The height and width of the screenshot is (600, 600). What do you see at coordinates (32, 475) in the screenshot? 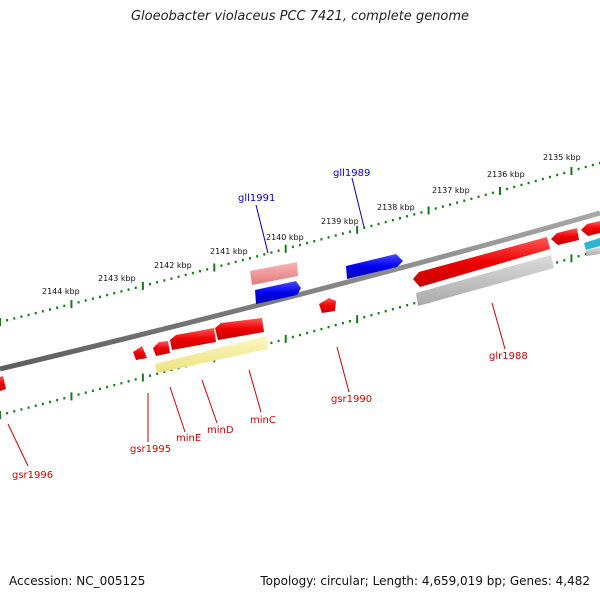
I see `gene-label-gsr1996: gsr1996` at bounding box center [32, 475].